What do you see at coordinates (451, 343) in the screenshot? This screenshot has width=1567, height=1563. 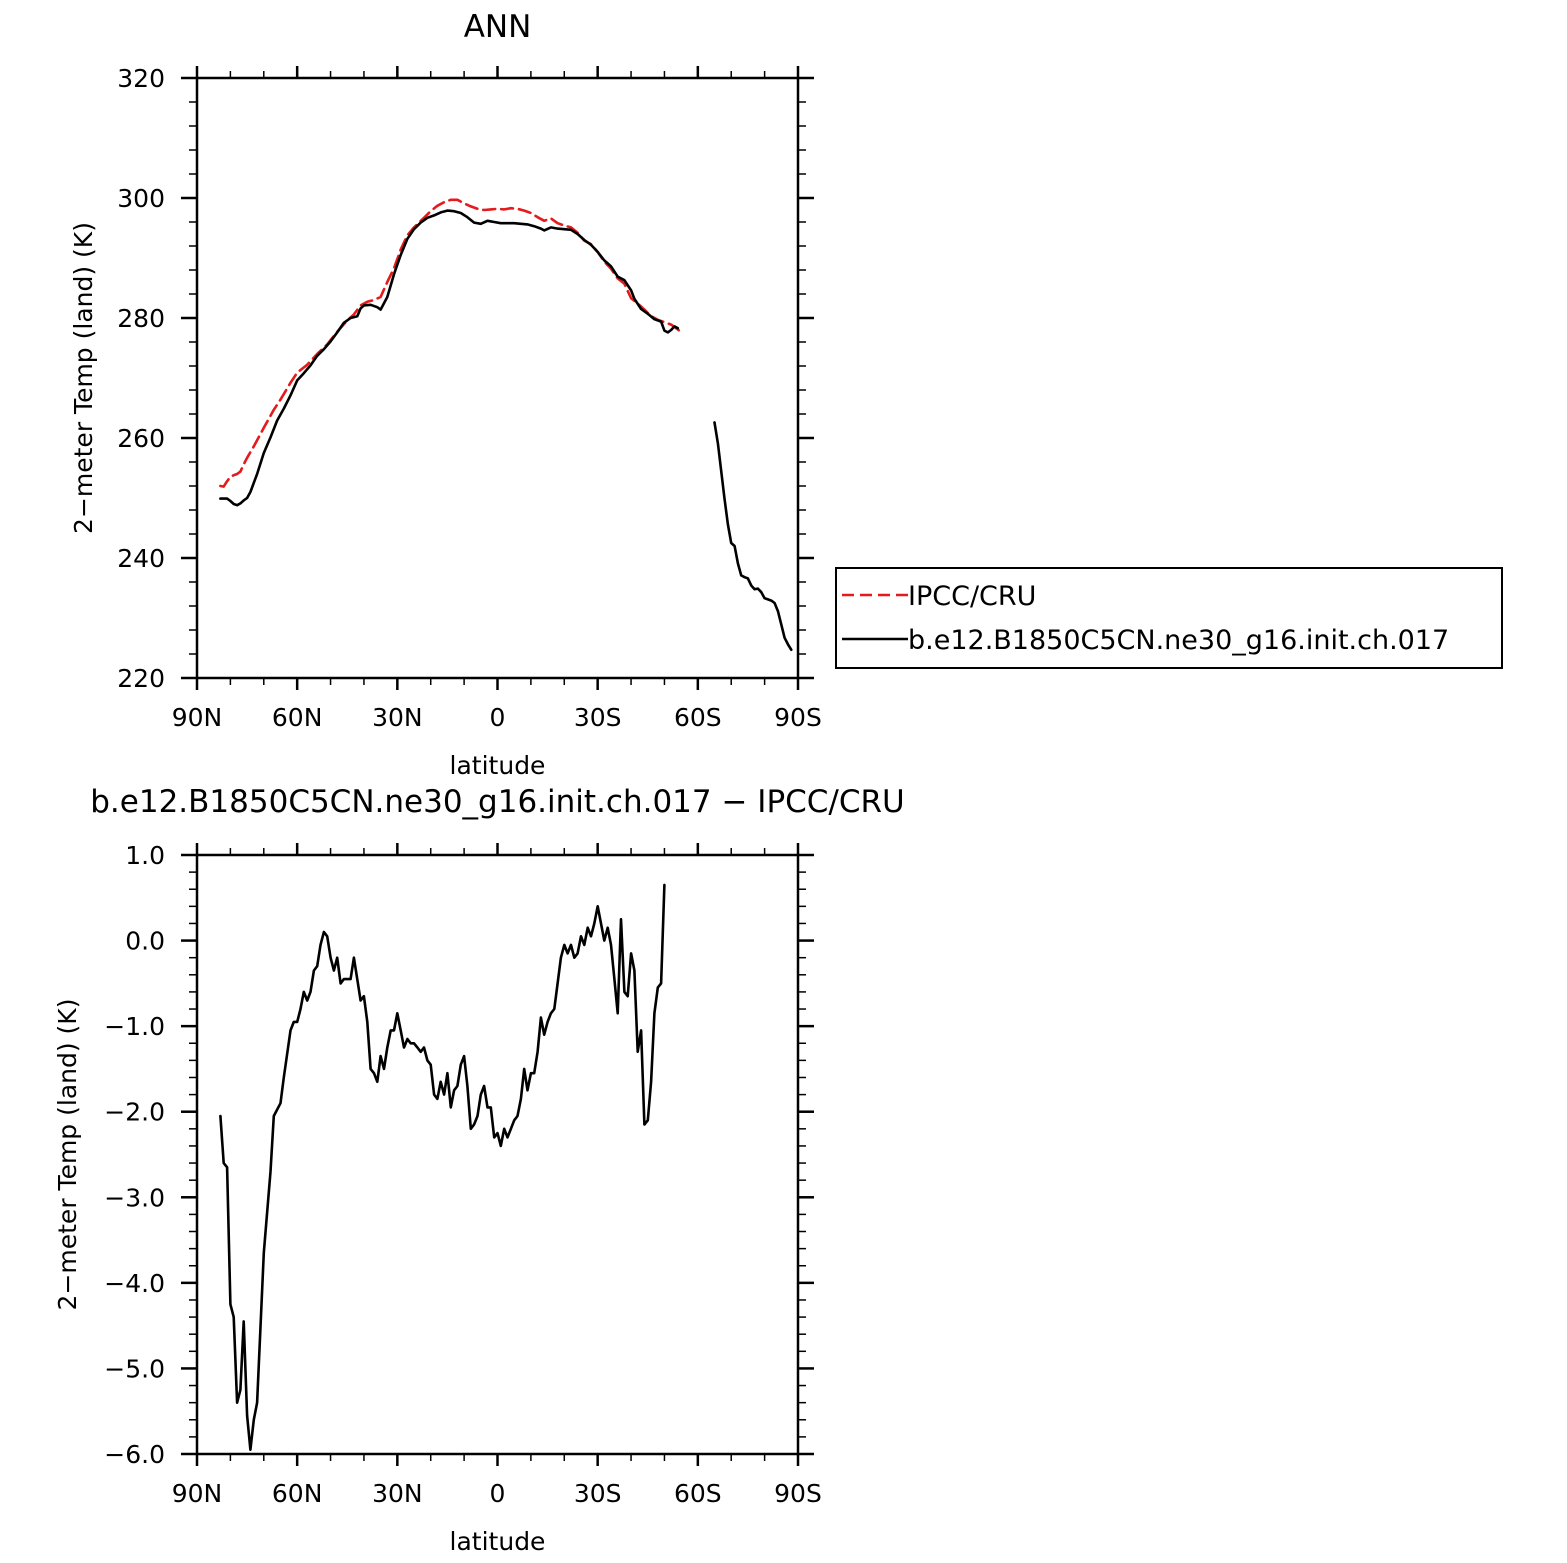 I see `series-line-ipcc-cru` at bounding box center [451, 343].